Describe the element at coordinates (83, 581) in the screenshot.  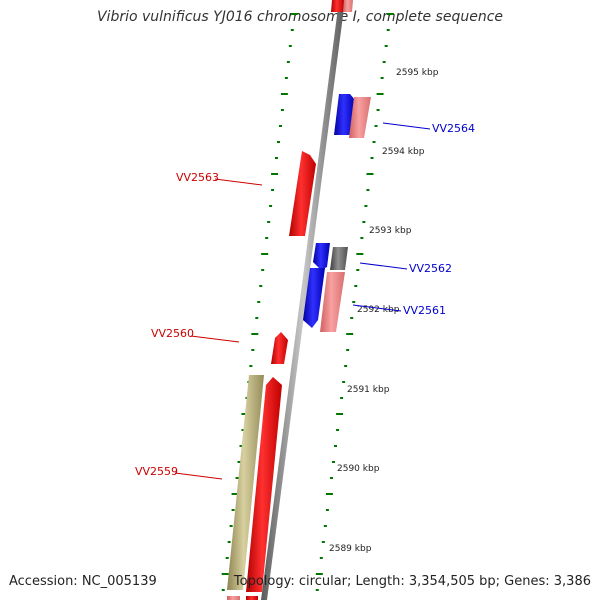
I see `accession-text: Accession: NC_005139` at that location.